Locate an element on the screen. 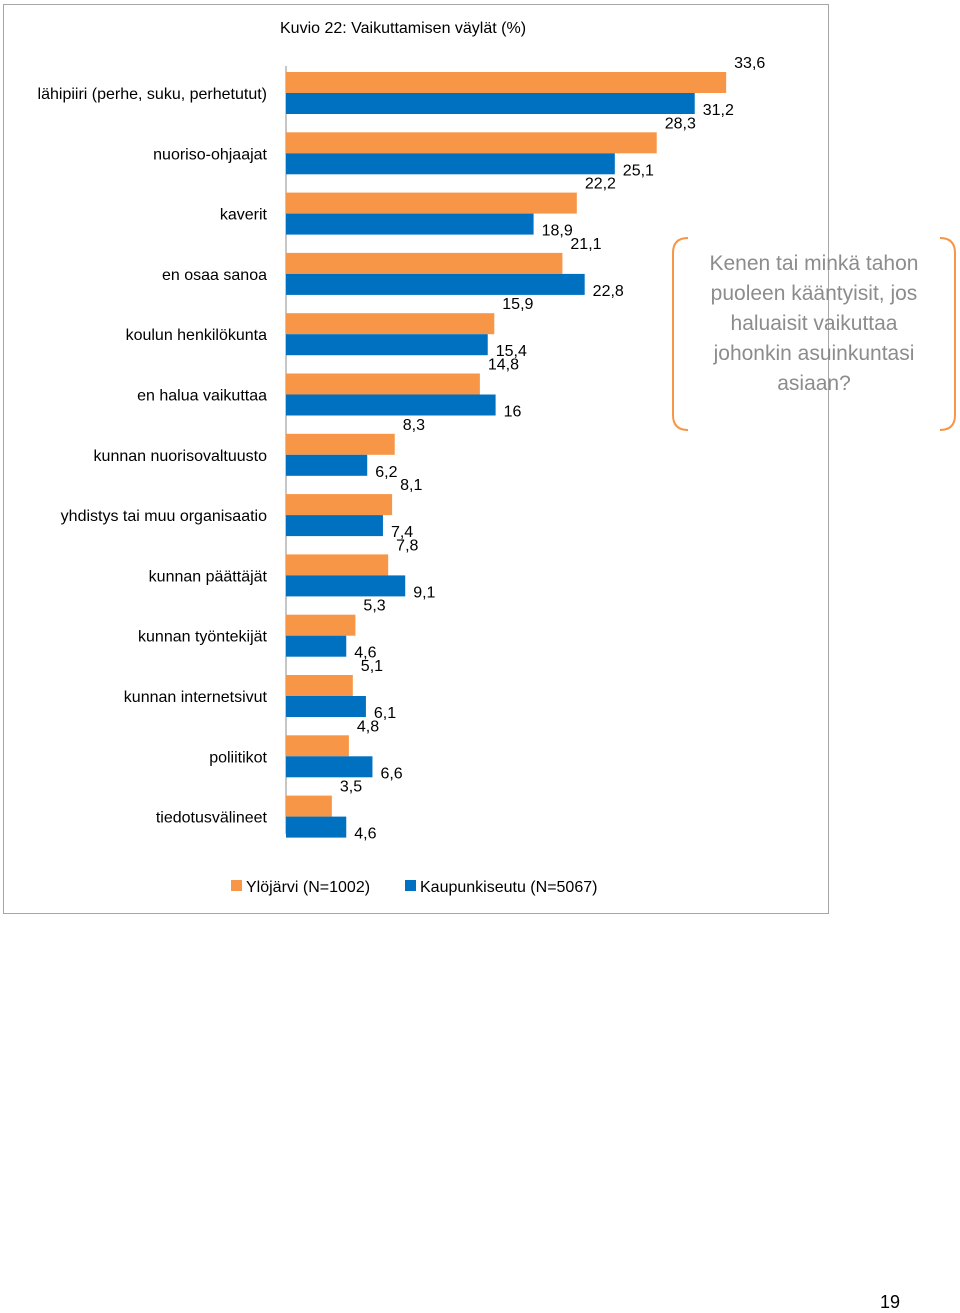  category-label: lähipiiri (perhe, suku, perhetutut) is located at coordinates (152, 94).